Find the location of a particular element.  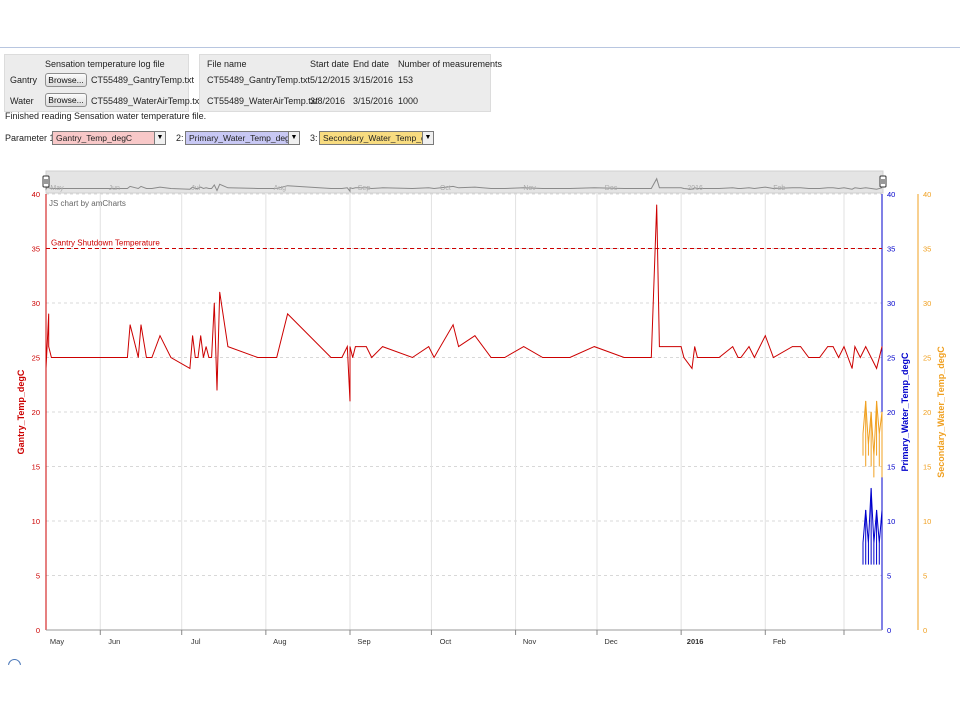

primary-y-tick-label: 30 is located at coordinates (891, 303).